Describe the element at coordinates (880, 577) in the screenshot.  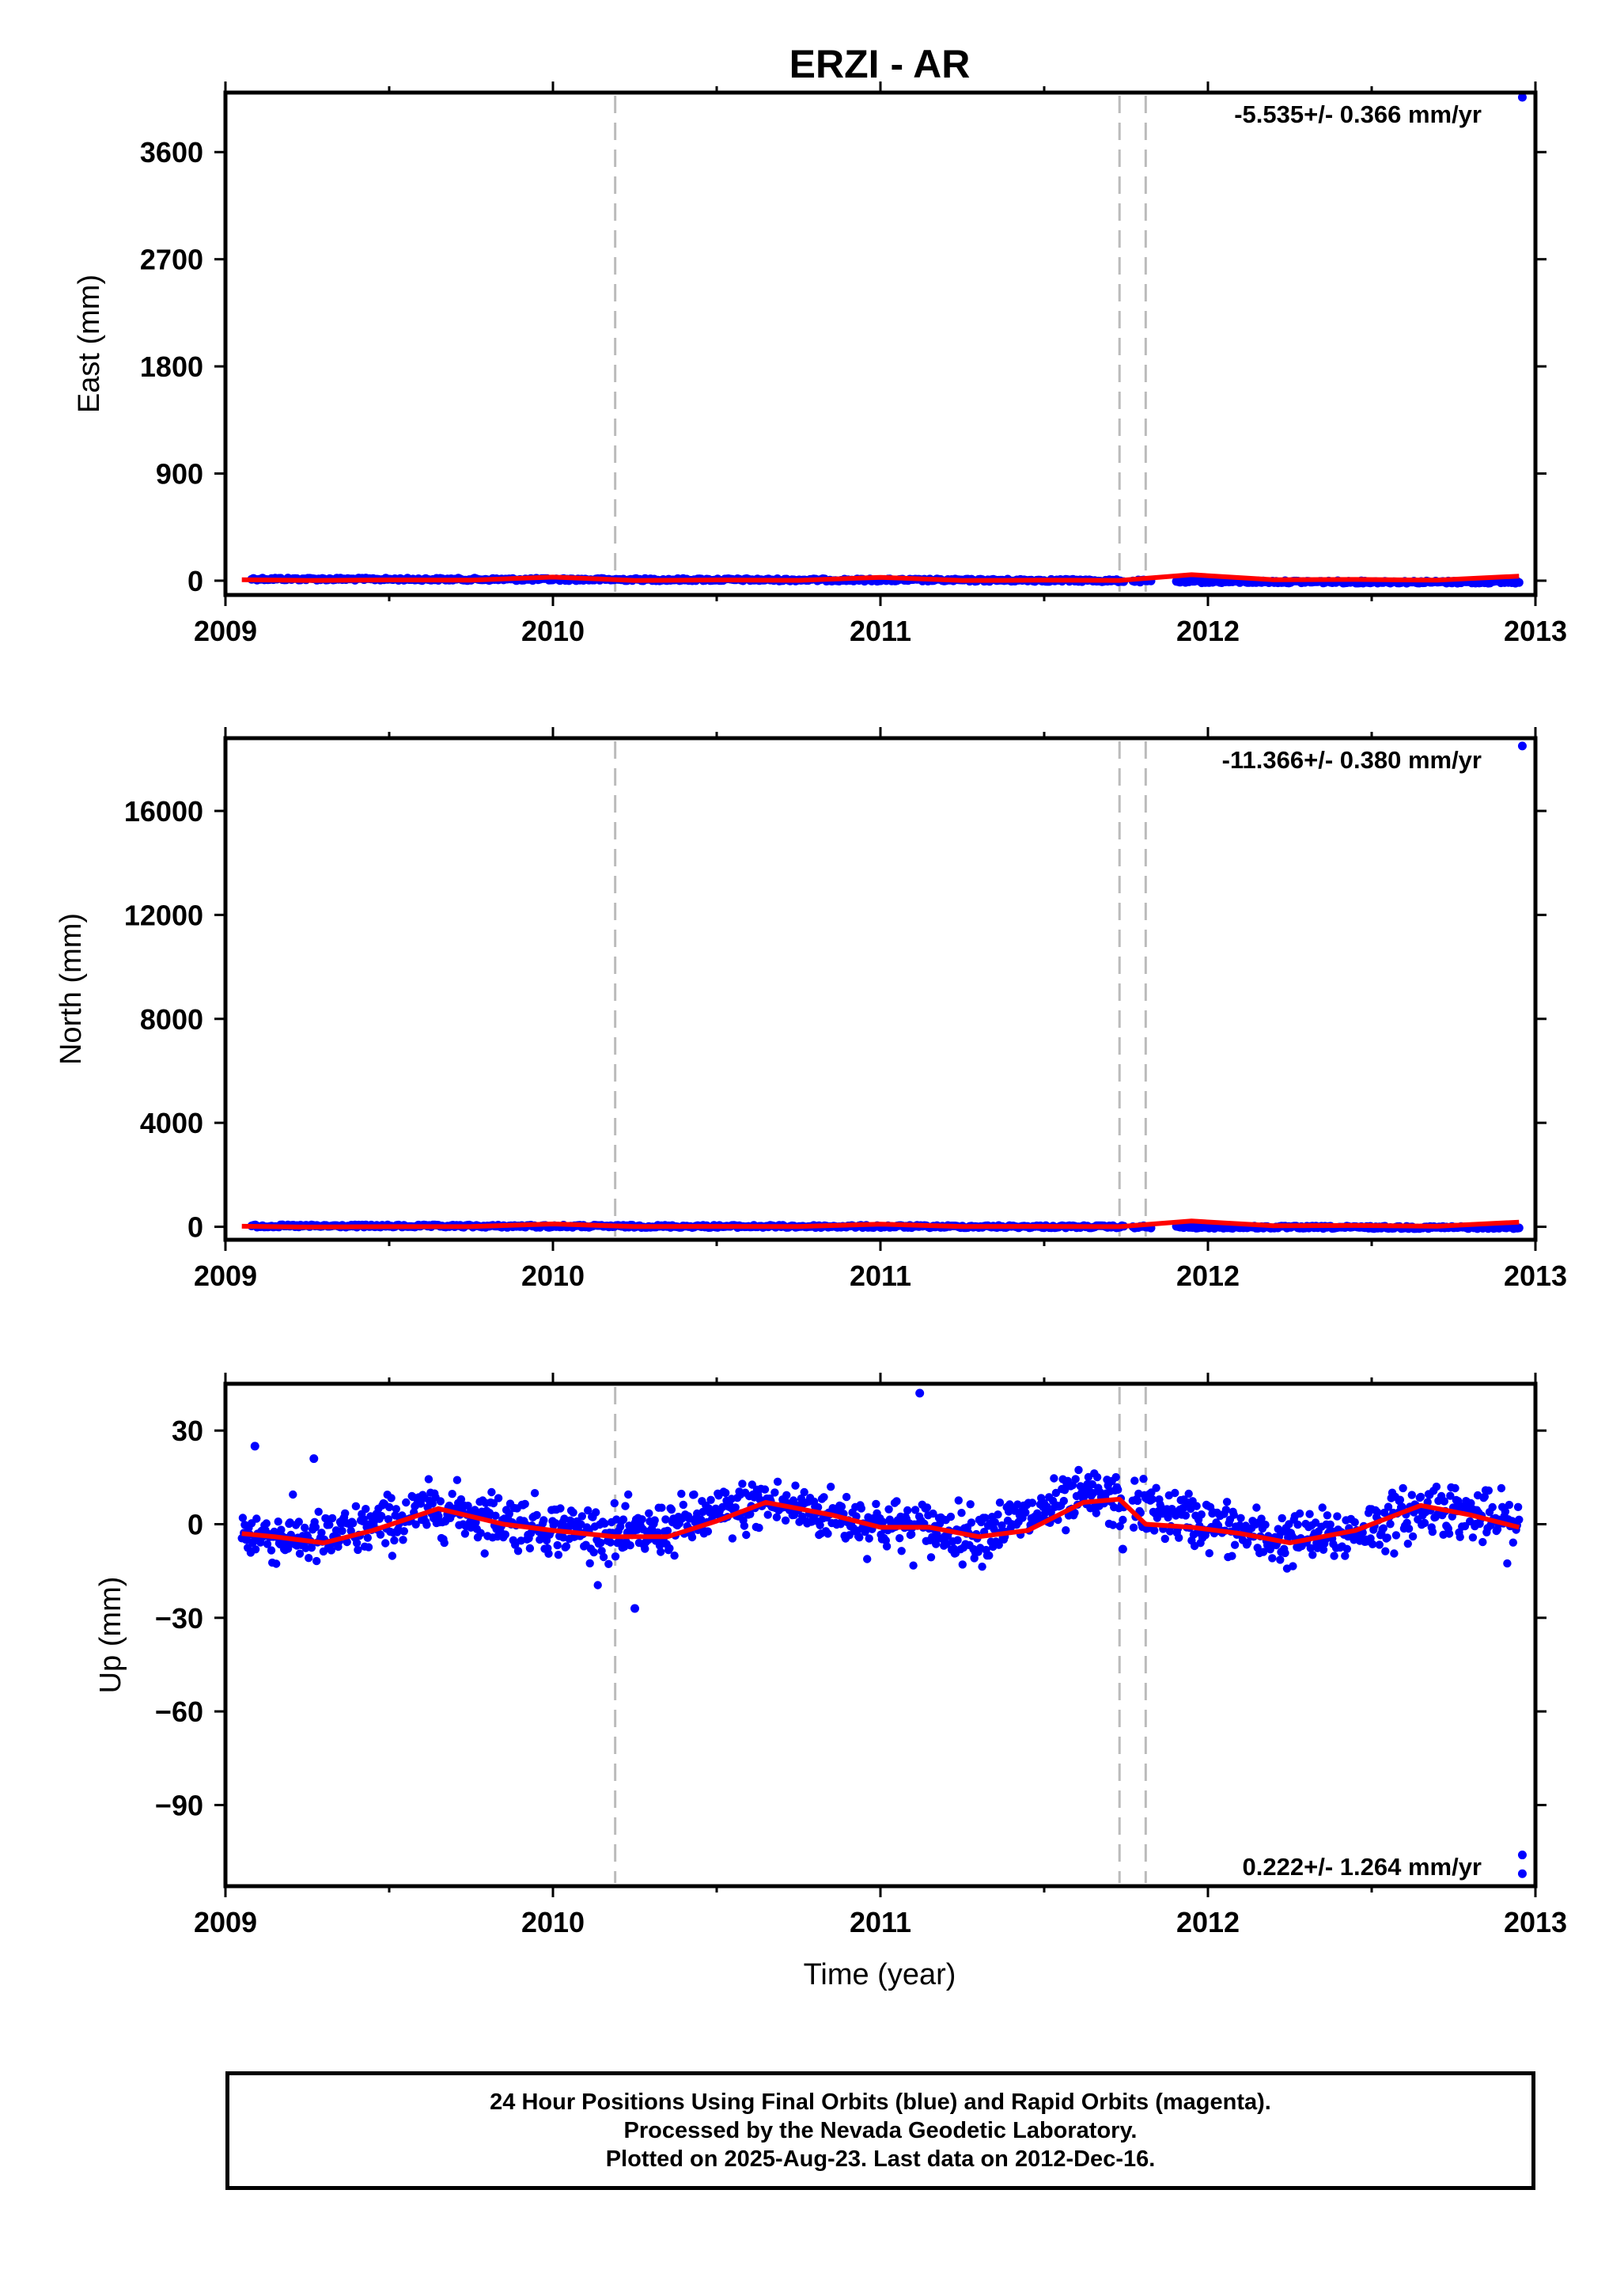
I see `model-line` at that location.